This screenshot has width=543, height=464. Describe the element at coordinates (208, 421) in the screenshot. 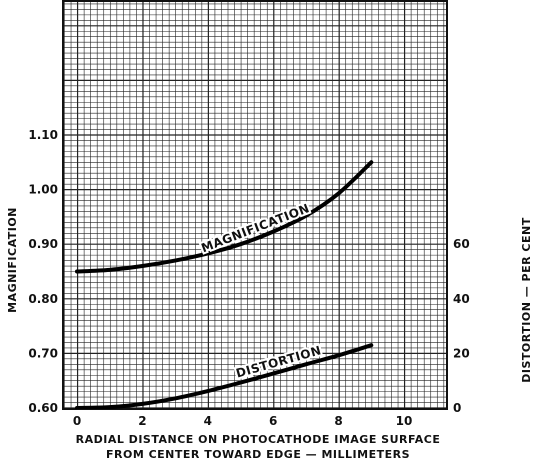

I see `x-tick-label: 4` at that location.